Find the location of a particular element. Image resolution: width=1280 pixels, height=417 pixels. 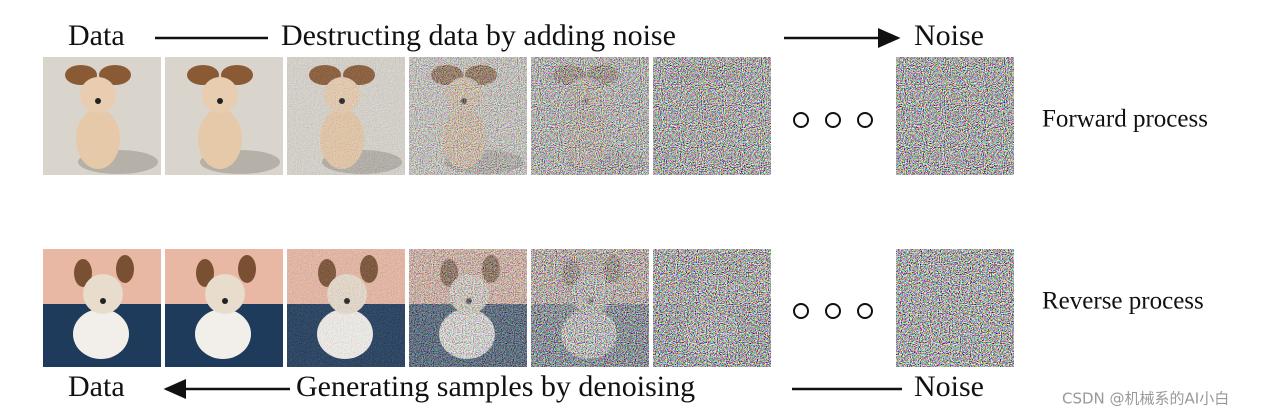

process-label: Forward process is located at coordinates (1125, 119).